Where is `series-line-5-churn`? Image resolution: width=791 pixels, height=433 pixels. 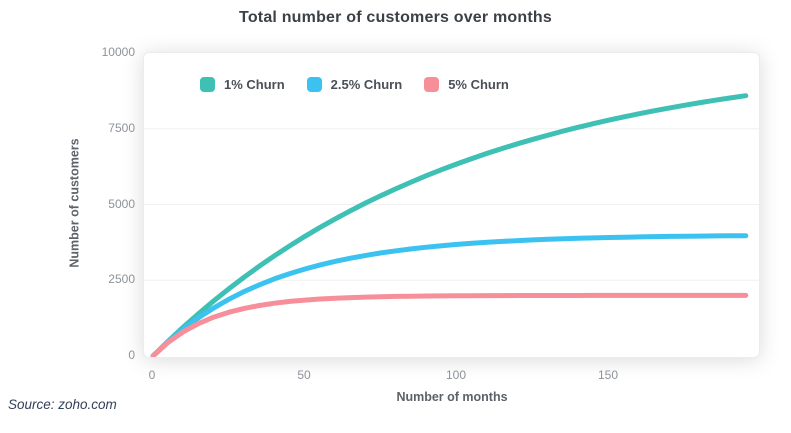 series-line-5-churn is located at coordinates (449, 324).